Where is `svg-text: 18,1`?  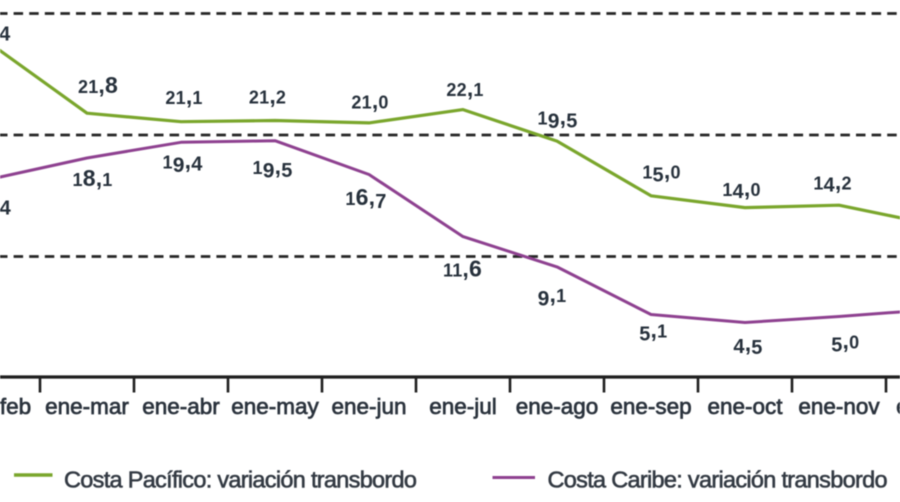
svg-text: 18,1 is located at coordinates (92, 178).